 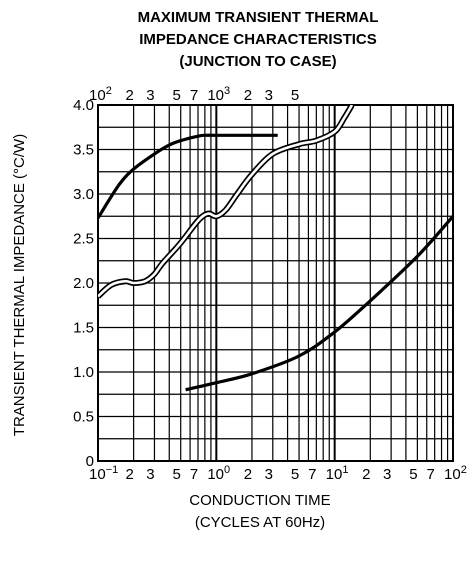 I want to click on x-tick-labels-top: 10² 2 3 5 7 10³ 2 3 5, so click(x=194, y=94).